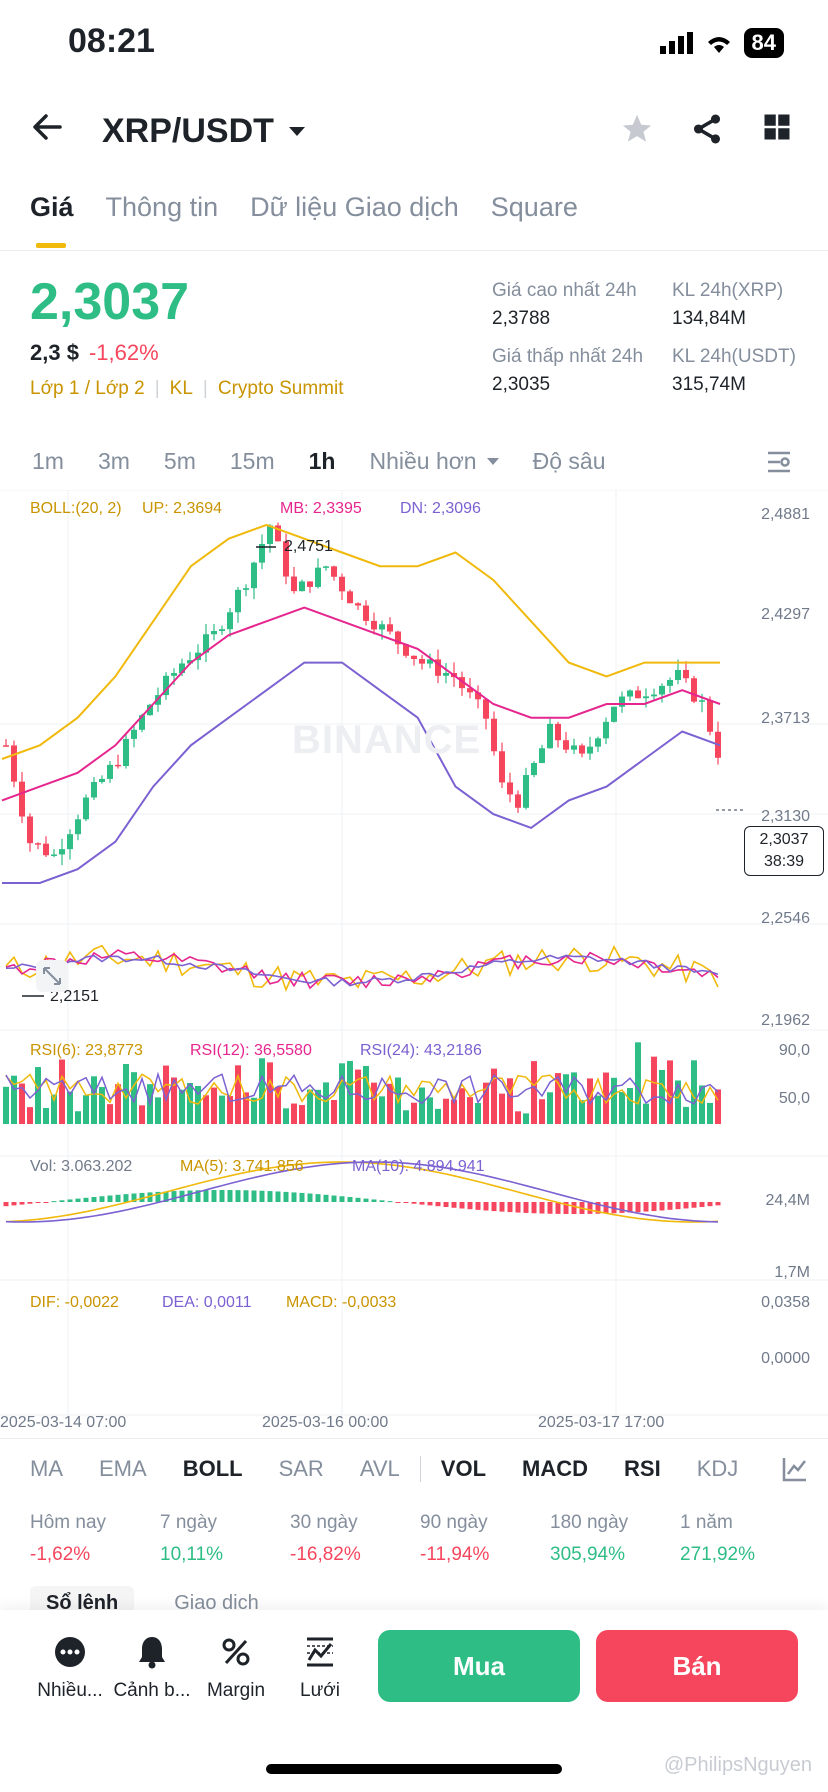 This screenshot has width=828, height=1792. I want to click on interval-15m: 15m, so click(252, 461).